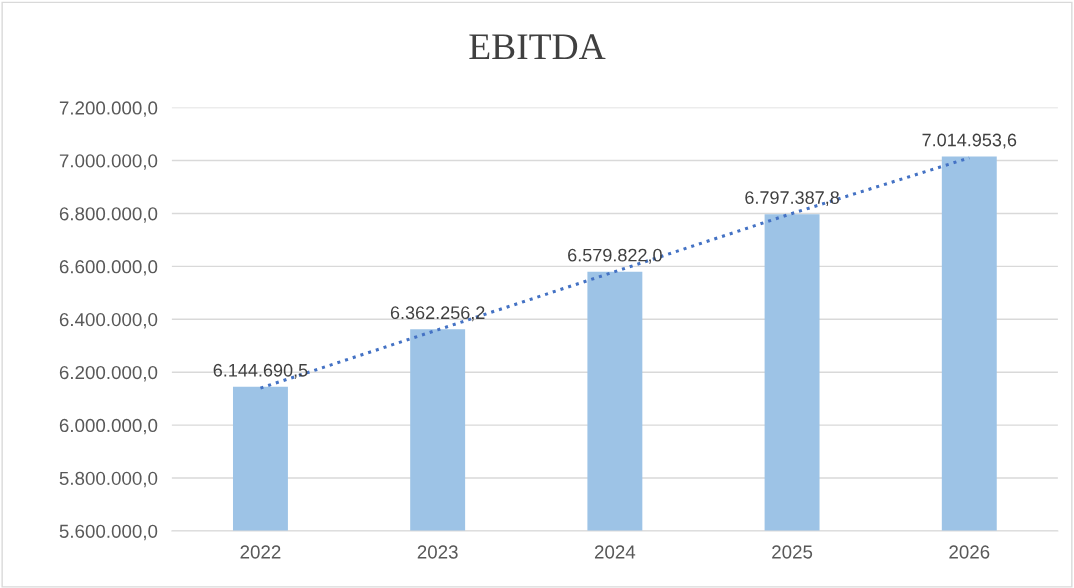 The height and width of the screenshot is (588, 1074). What do you see at coordinates (792, 552) in the screenshot?
I see `x-tick-label: 2025` at bounding box center [792, 552].